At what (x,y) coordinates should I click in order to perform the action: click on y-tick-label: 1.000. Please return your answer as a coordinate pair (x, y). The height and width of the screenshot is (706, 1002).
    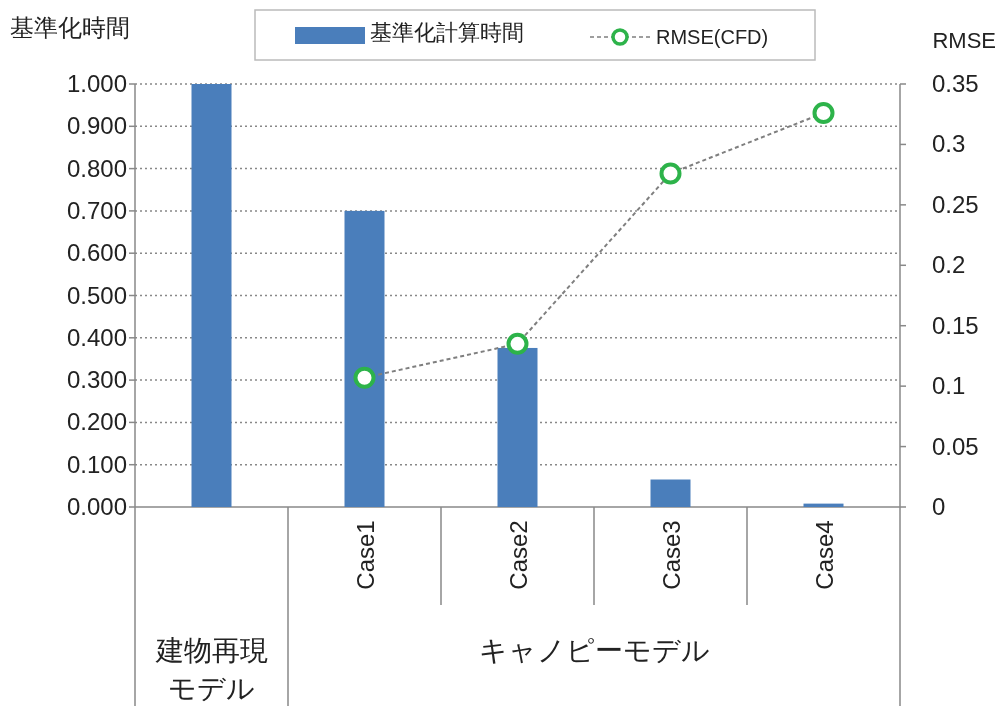
    Looking at the image, I should click on (96, 83).